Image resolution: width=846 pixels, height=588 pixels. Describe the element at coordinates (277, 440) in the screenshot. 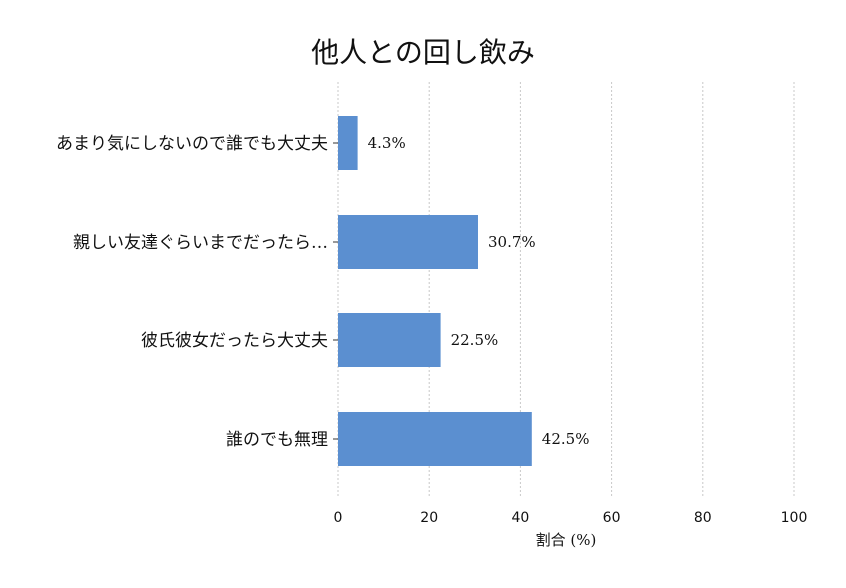

I see `category-label: 誰のでも無理` at that location.